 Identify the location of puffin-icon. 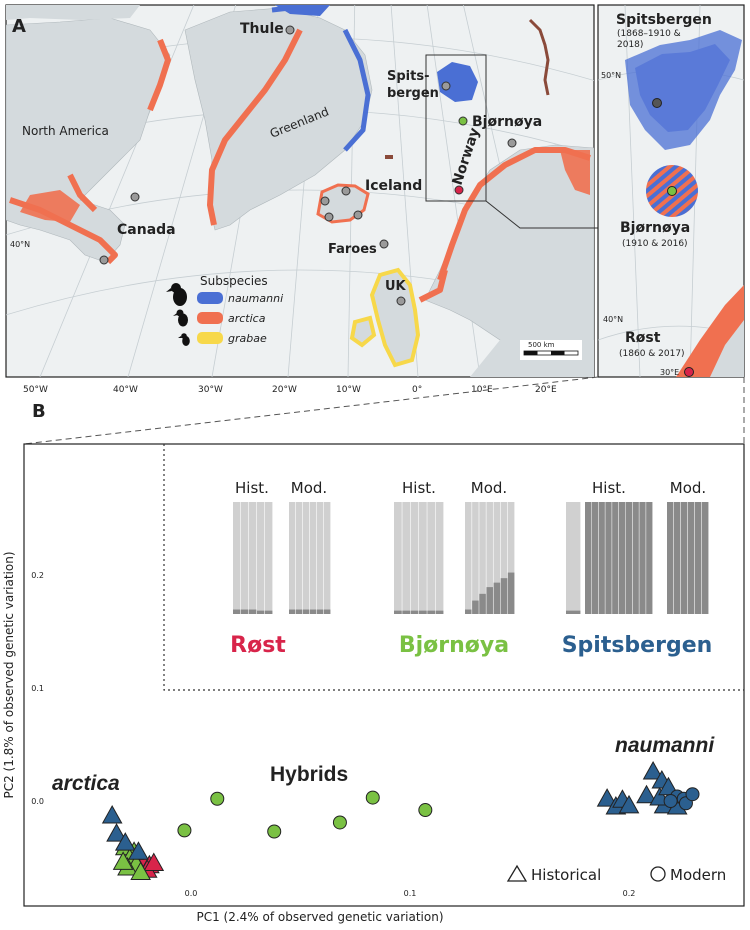
(178, 314).